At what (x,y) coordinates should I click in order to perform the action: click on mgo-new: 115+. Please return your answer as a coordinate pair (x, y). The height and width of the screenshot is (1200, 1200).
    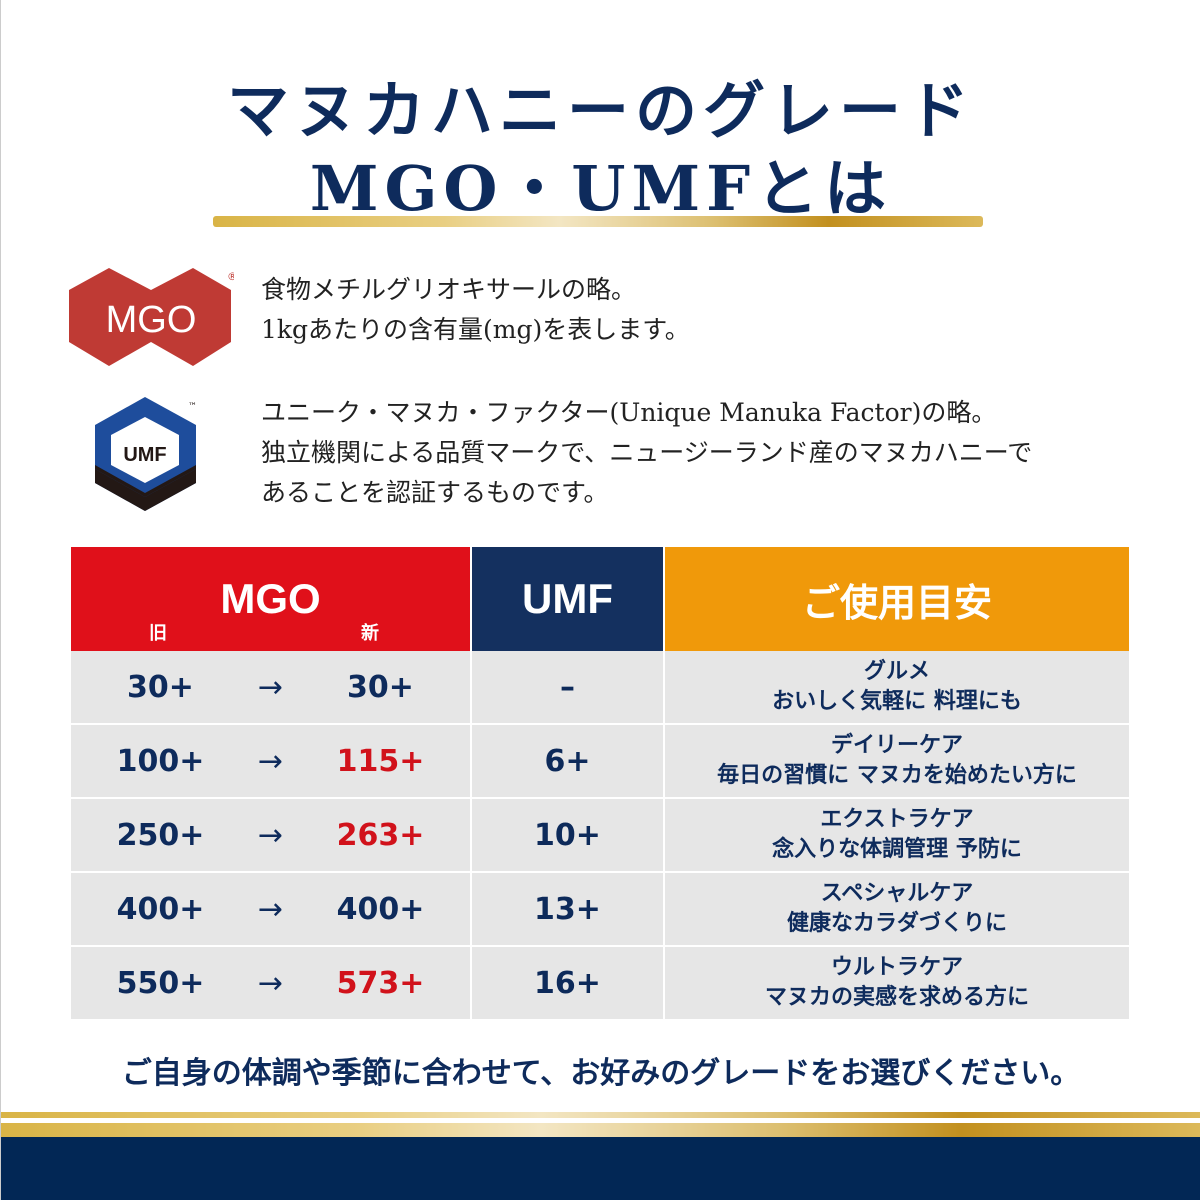
    Looking at the image, I should click on (380, 761).